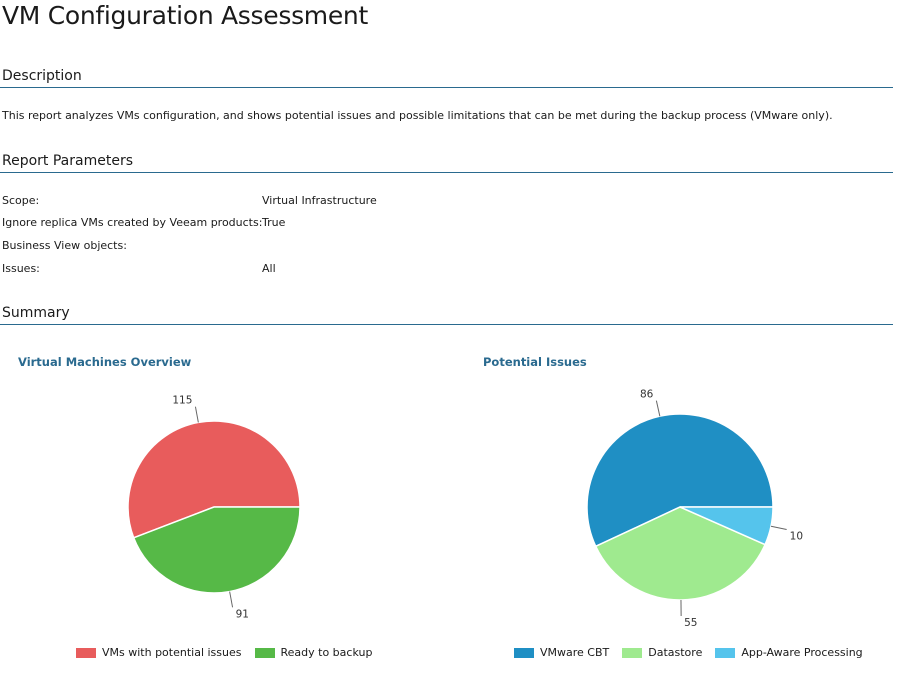  I want to click on data-label: 115, so click(182, 401).